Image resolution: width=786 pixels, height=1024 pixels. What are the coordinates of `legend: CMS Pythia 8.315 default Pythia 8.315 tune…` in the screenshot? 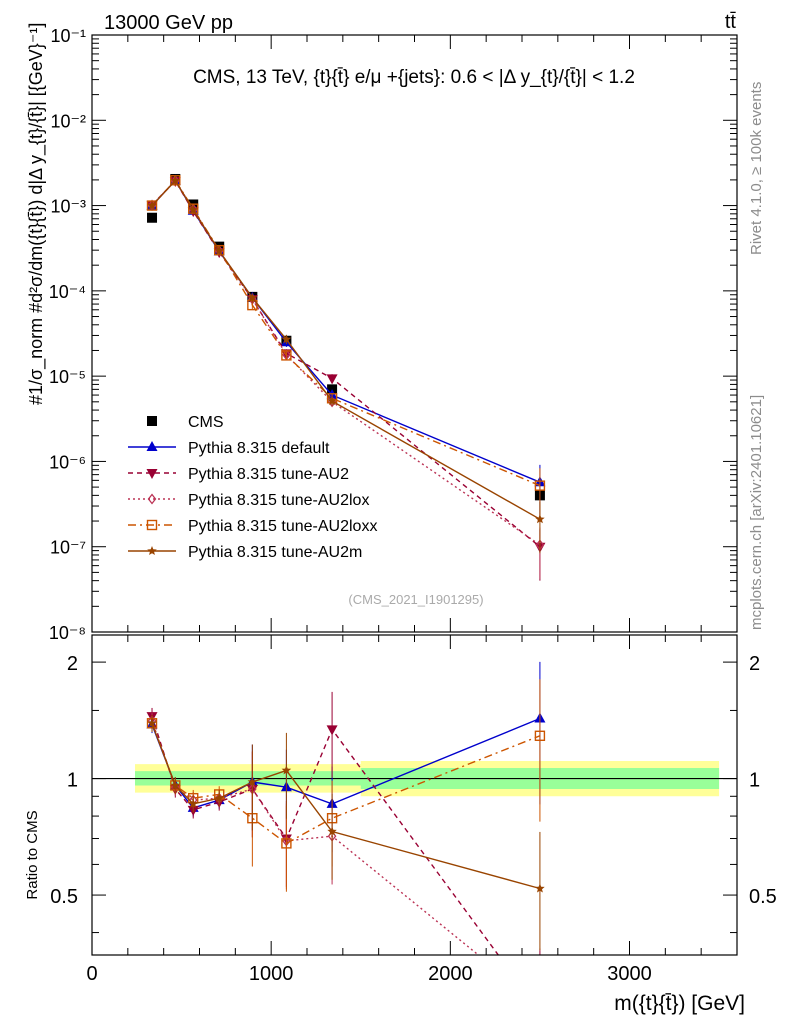 It's located at (252, 487).